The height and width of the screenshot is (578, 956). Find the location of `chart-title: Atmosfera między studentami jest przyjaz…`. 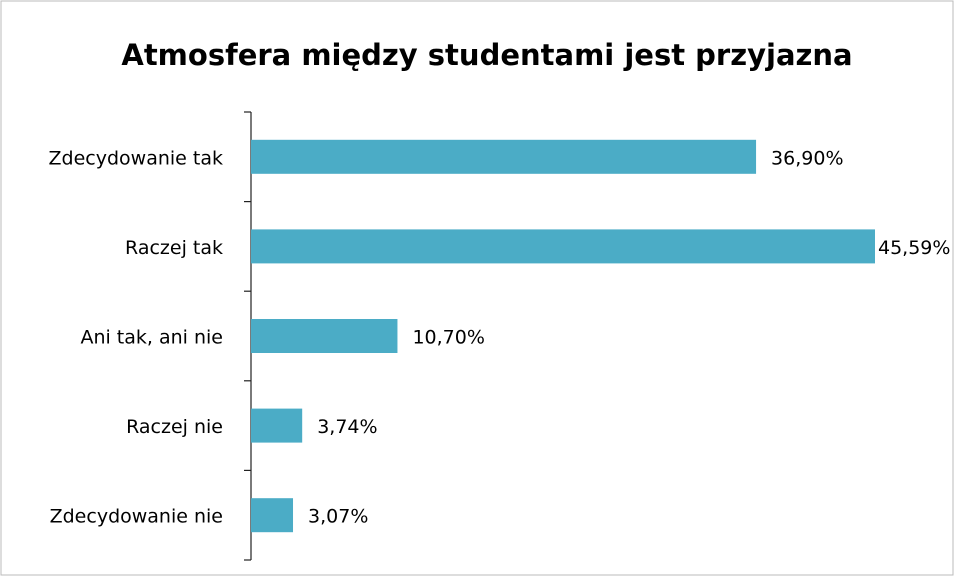

chart-title: Atmosfera między studentami jest przyjaz… is located at coordinates (486, 55).